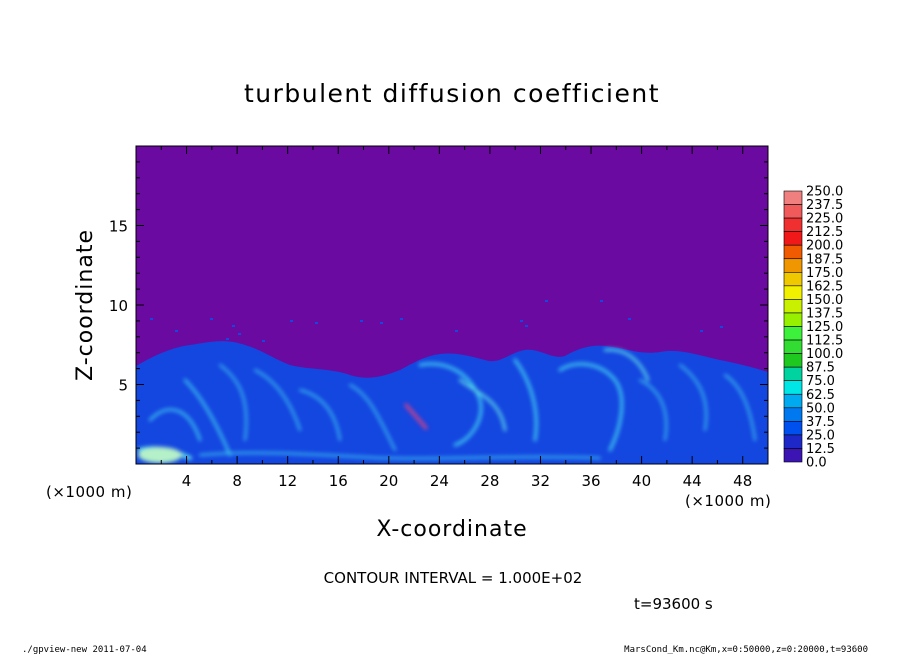 Image resolution: width=904 pixels, height=654 pixels. Describe the element at coordinates (436, 321) in the screenshot. I see `turbulence-specks` at that location.